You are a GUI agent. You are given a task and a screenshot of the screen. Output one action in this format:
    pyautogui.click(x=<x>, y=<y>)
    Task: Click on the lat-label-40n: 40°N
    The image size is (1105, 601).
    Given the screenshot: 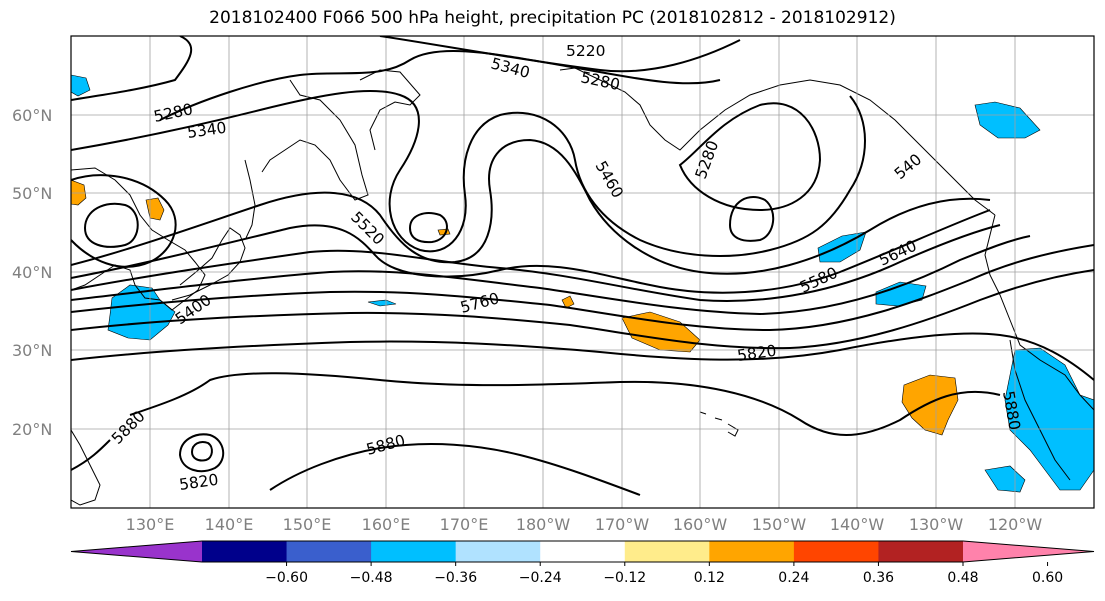 What is the action you would take?
    pyautogui.click(x=32, y=272)
    